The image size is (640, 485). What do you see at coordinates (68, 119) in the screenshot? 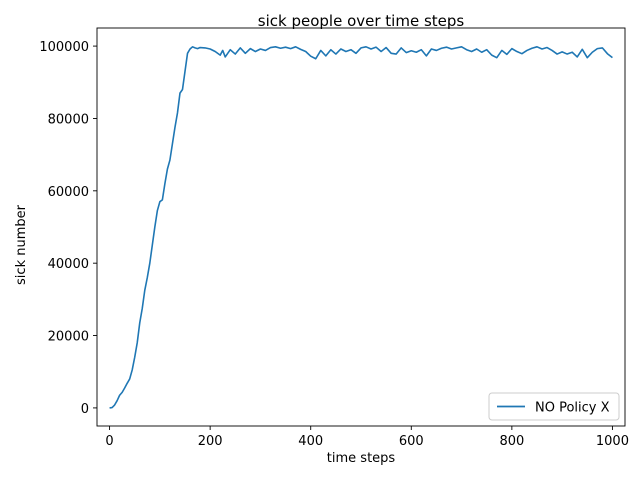
I see `y-tick-label: 80000` at bounding box center [68, 119].